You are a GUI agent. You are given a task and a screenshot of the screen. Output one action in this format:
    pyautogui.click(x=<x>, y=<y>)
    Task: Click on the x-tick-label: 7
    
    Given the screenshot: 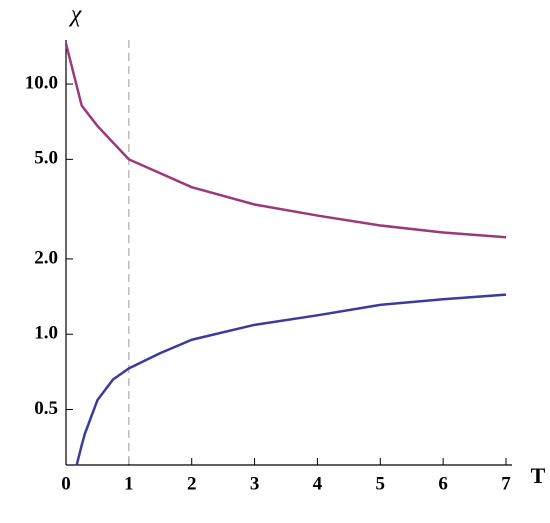 What is the action you would take?
    pyautogui.click(x=506, y=483)
    